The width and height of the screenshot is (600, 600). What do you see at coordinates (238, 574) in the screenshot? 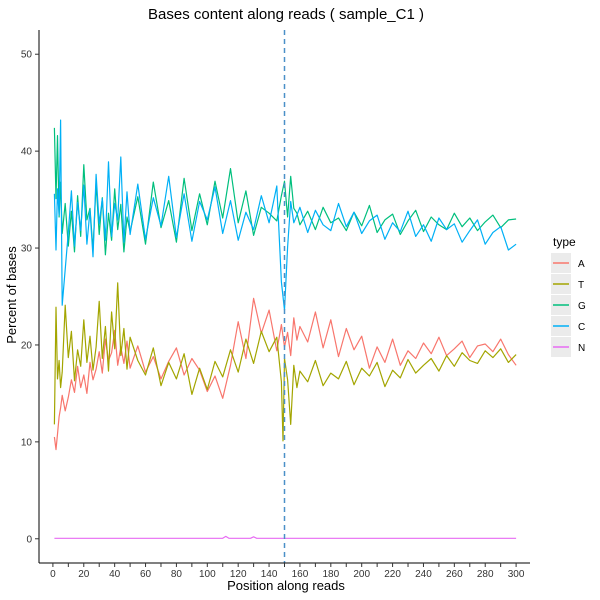
I see `x-tick-label: 120` at bounding box center [238, 574].